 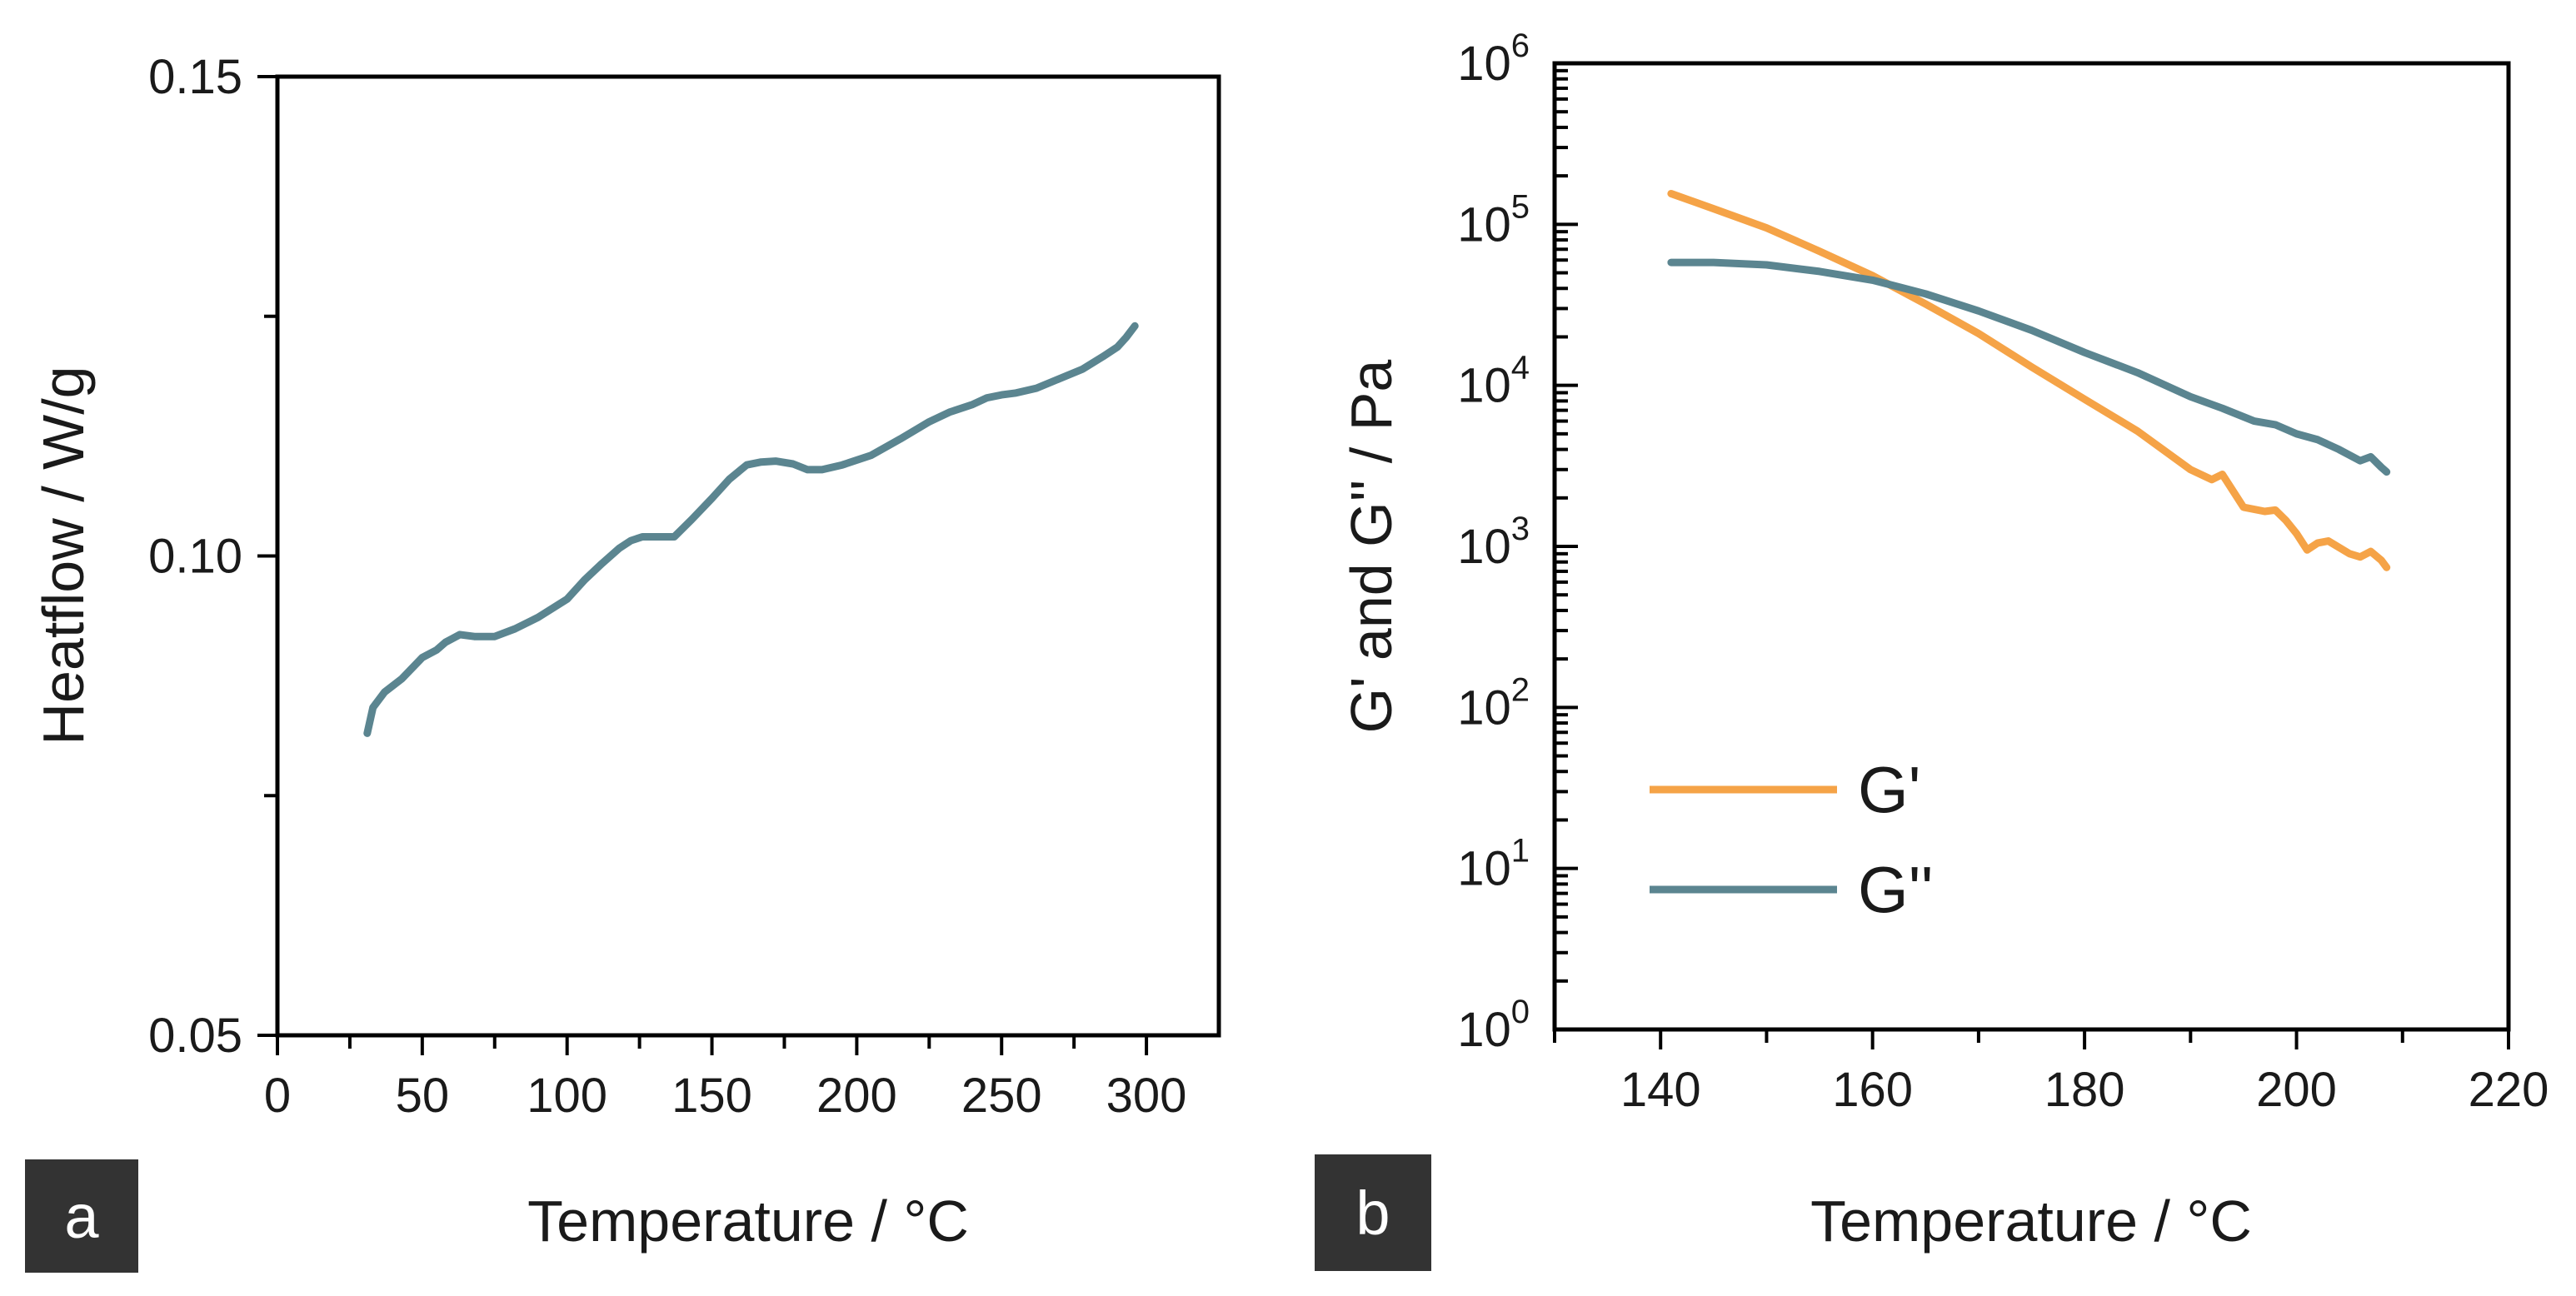 I want to click on panel-b-y-tick-label: 10⁰, so click(x=1493, y=1025).